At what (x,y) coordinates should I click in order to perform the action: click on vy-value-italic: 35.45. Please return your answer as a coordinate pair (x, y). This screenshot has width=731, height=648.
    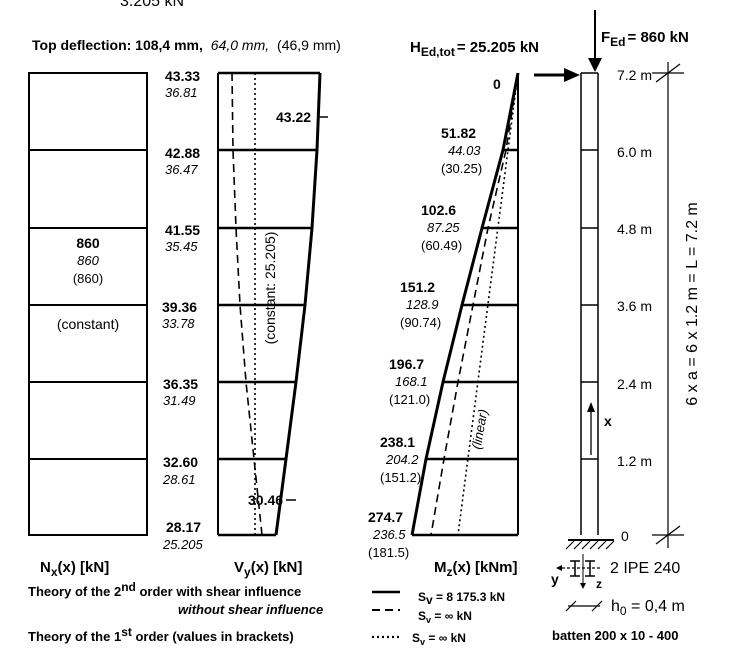
    Looking at the image, I should click on (181, 246).